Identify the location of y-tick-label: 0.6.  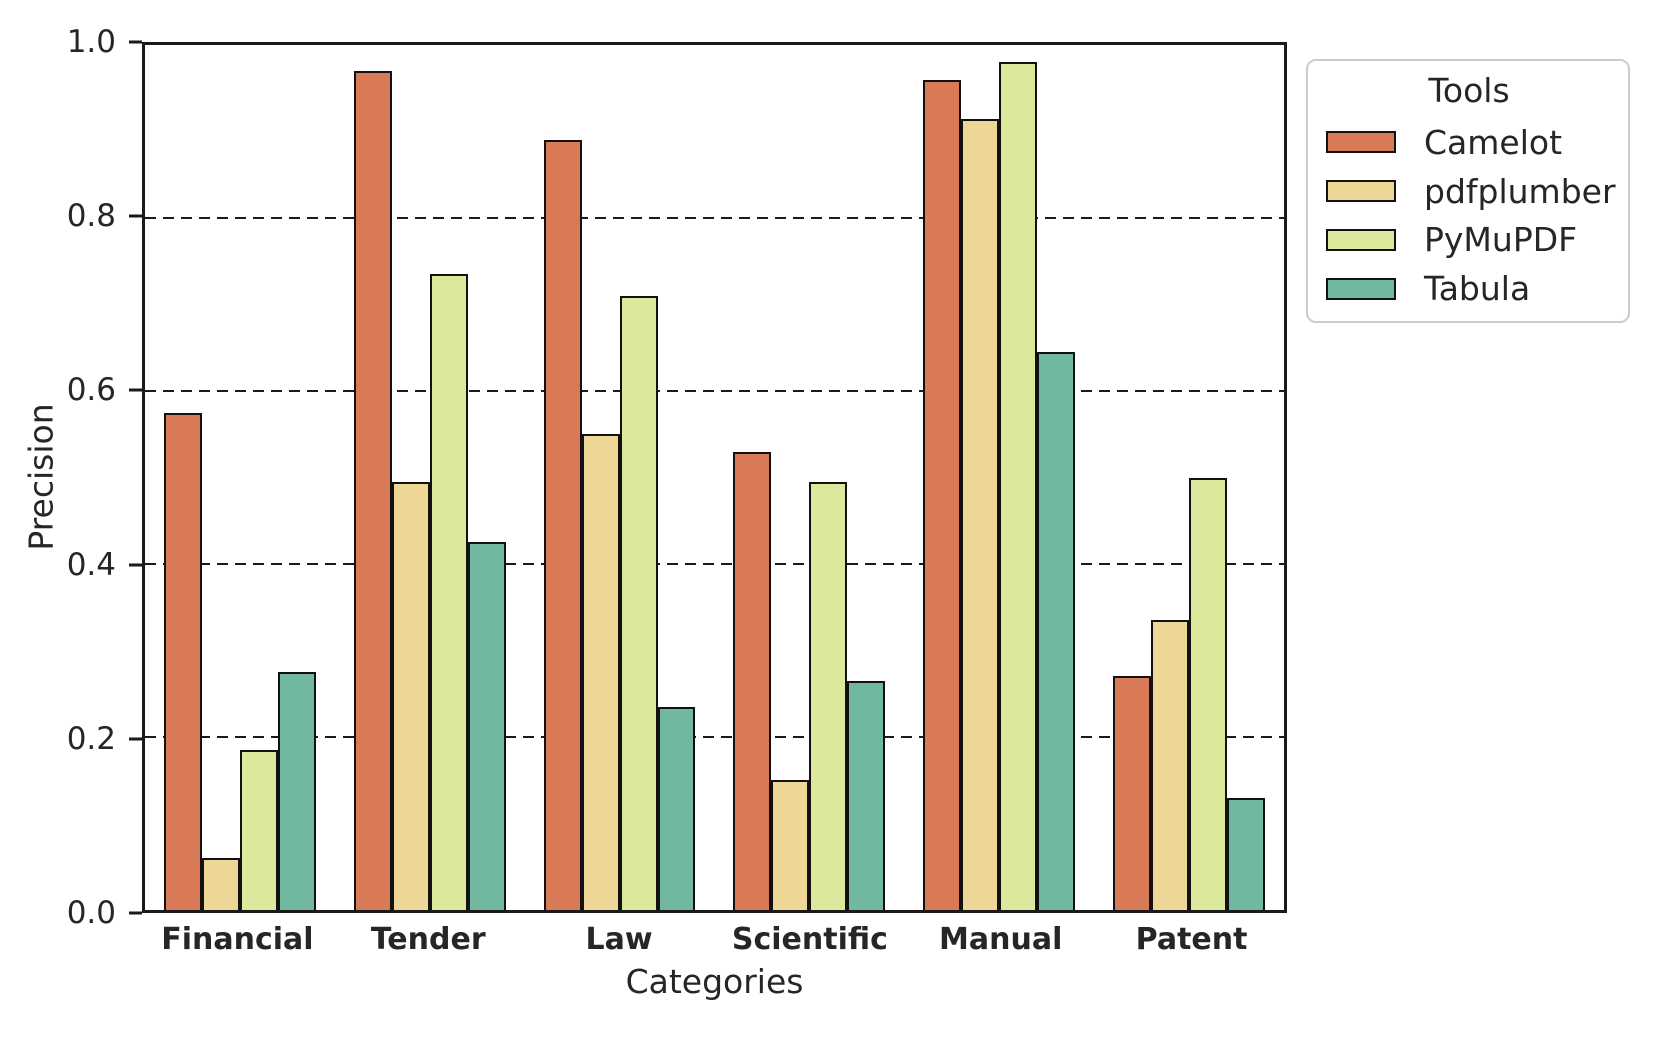
(91, 390).